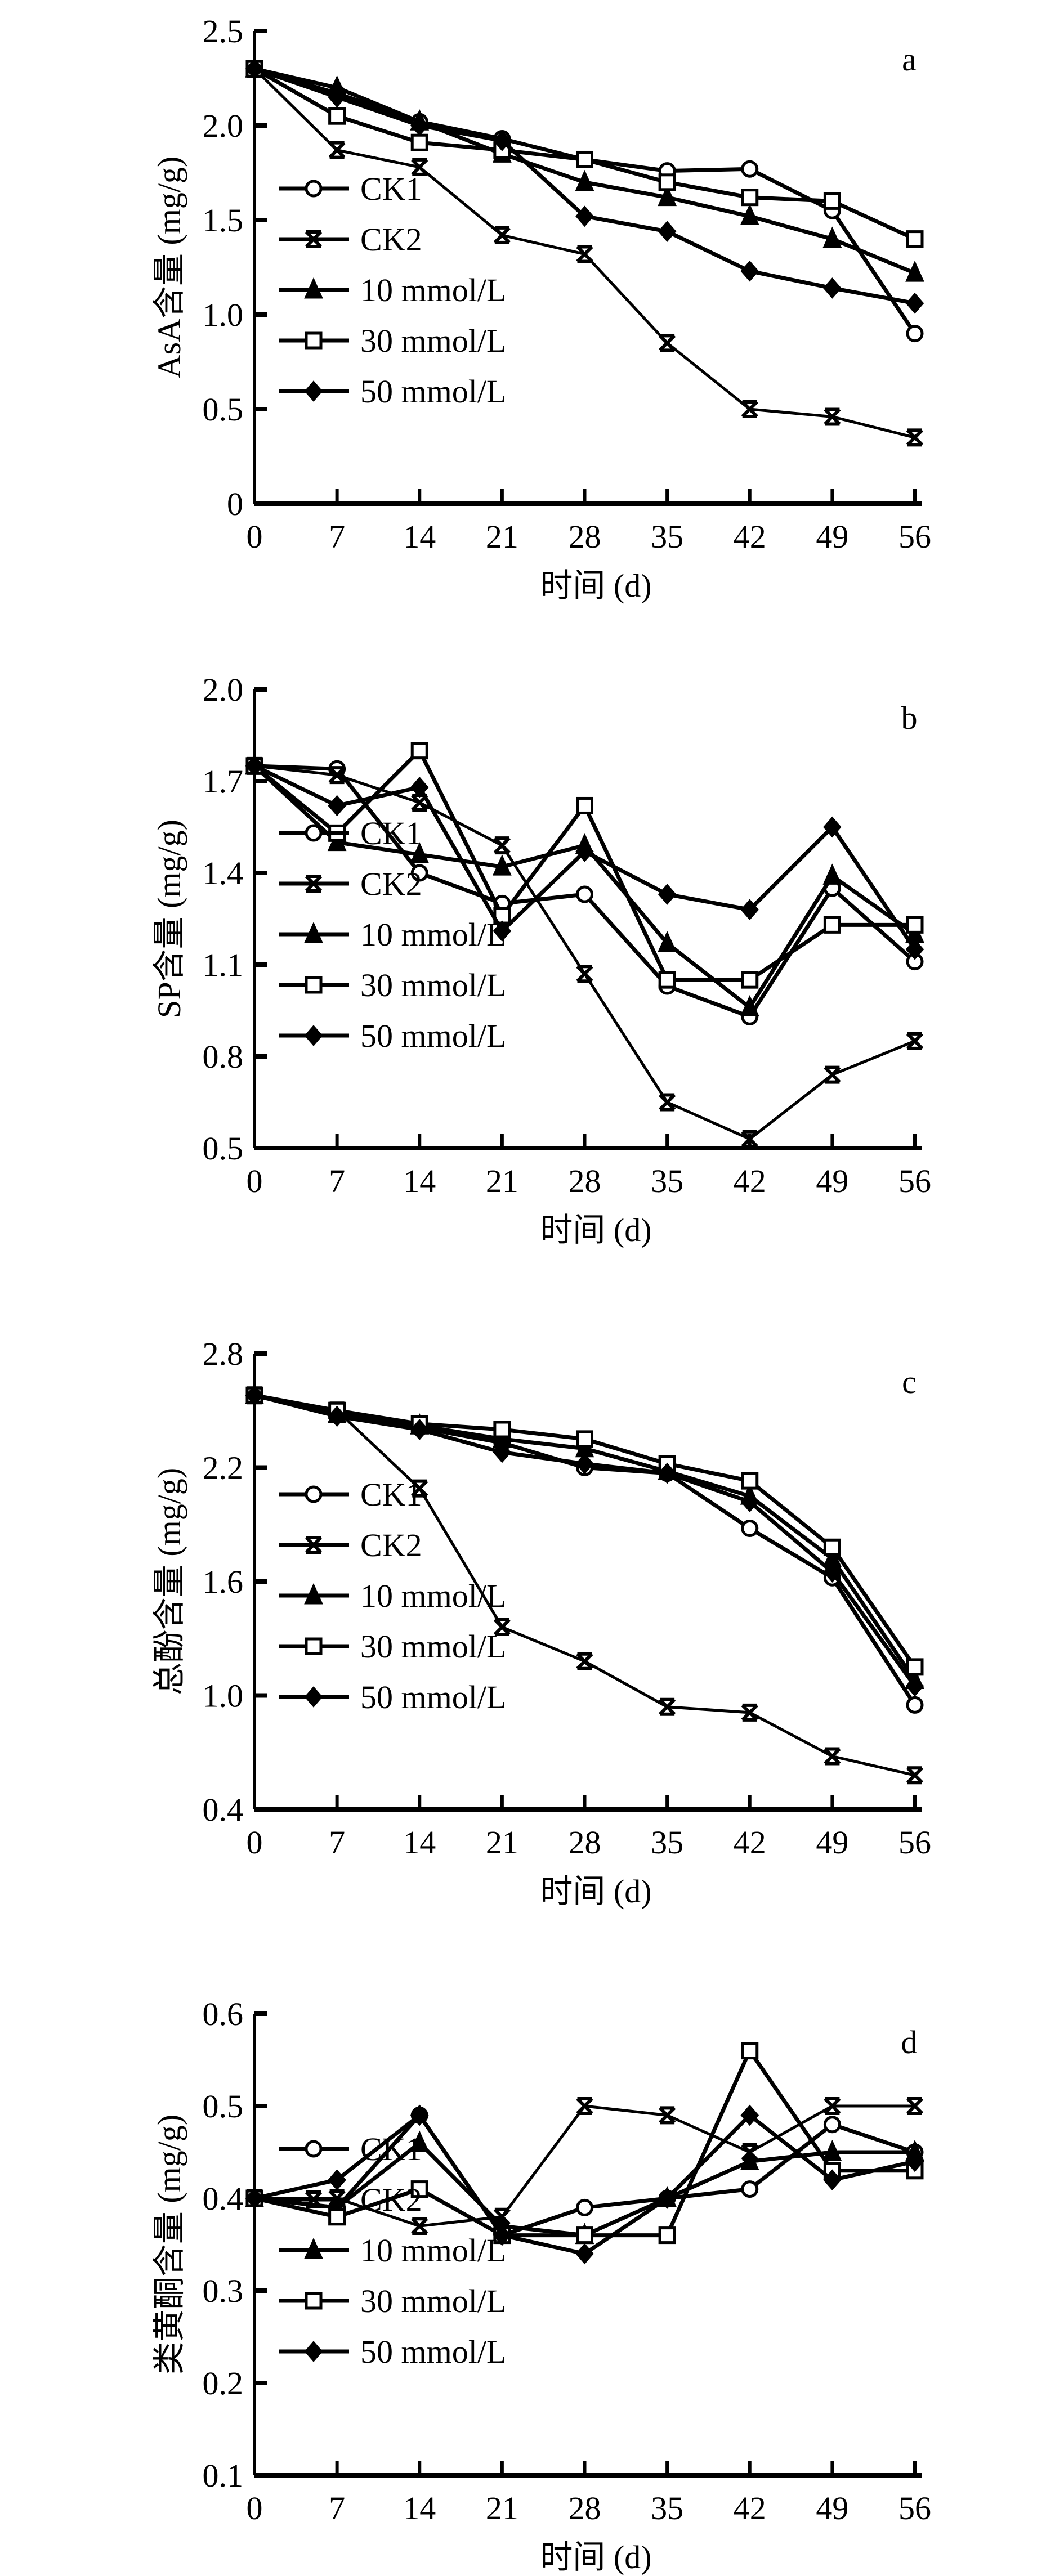 The height and width of the screenshot is (2576, 1064). What do you see at coordinates (391, 833) in the screenshot?
I see `legend-label: CK1` at bounding box center [391, 833].